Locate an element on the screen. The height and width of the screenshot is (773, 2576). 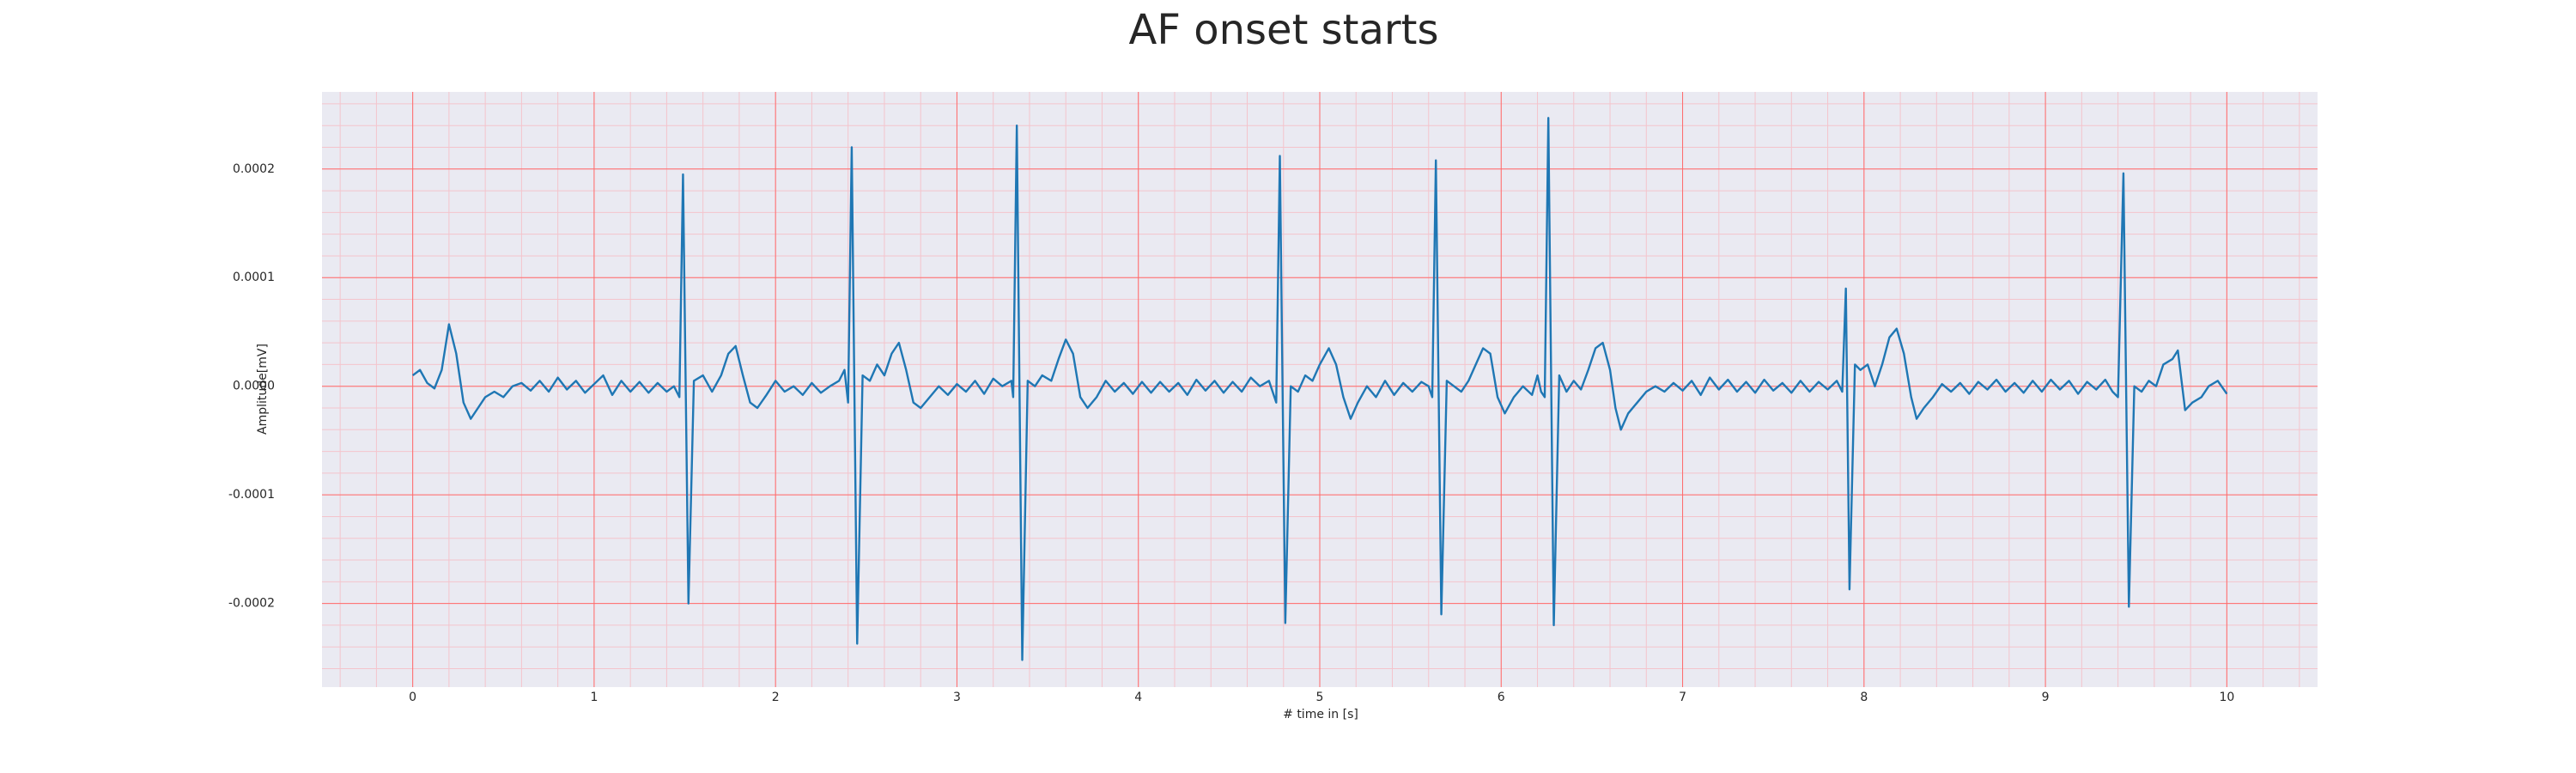
y-axis-label: Amplitude[mV] is located at coordinates (263, 389).